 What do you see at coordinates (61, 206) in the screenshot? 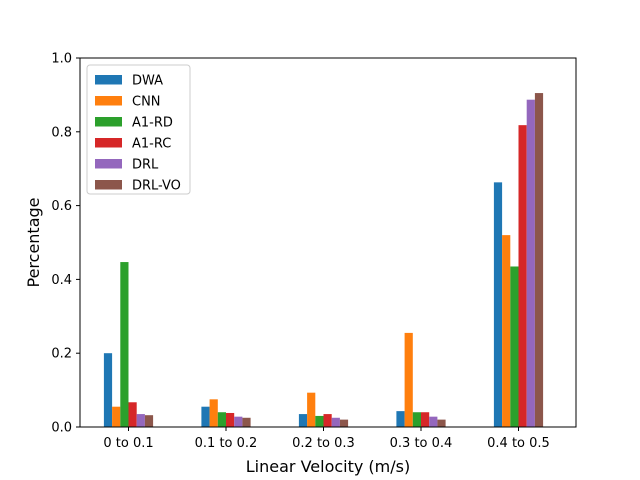
I see `y-tick-label: 0.6` at bounding box center [61, 206].